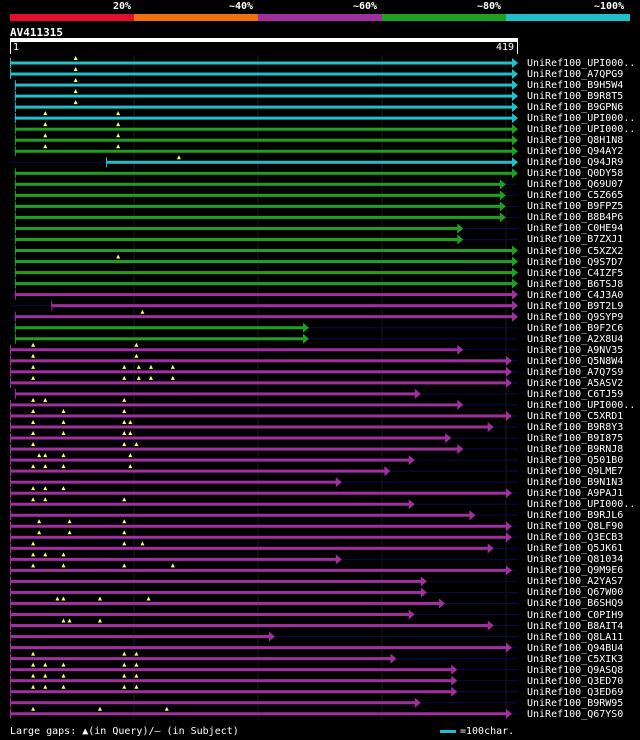 The width and height of the screenshot is (640, 740). I want to click on hit-label: UniRef100_A5ASV2, so click(575, 383).